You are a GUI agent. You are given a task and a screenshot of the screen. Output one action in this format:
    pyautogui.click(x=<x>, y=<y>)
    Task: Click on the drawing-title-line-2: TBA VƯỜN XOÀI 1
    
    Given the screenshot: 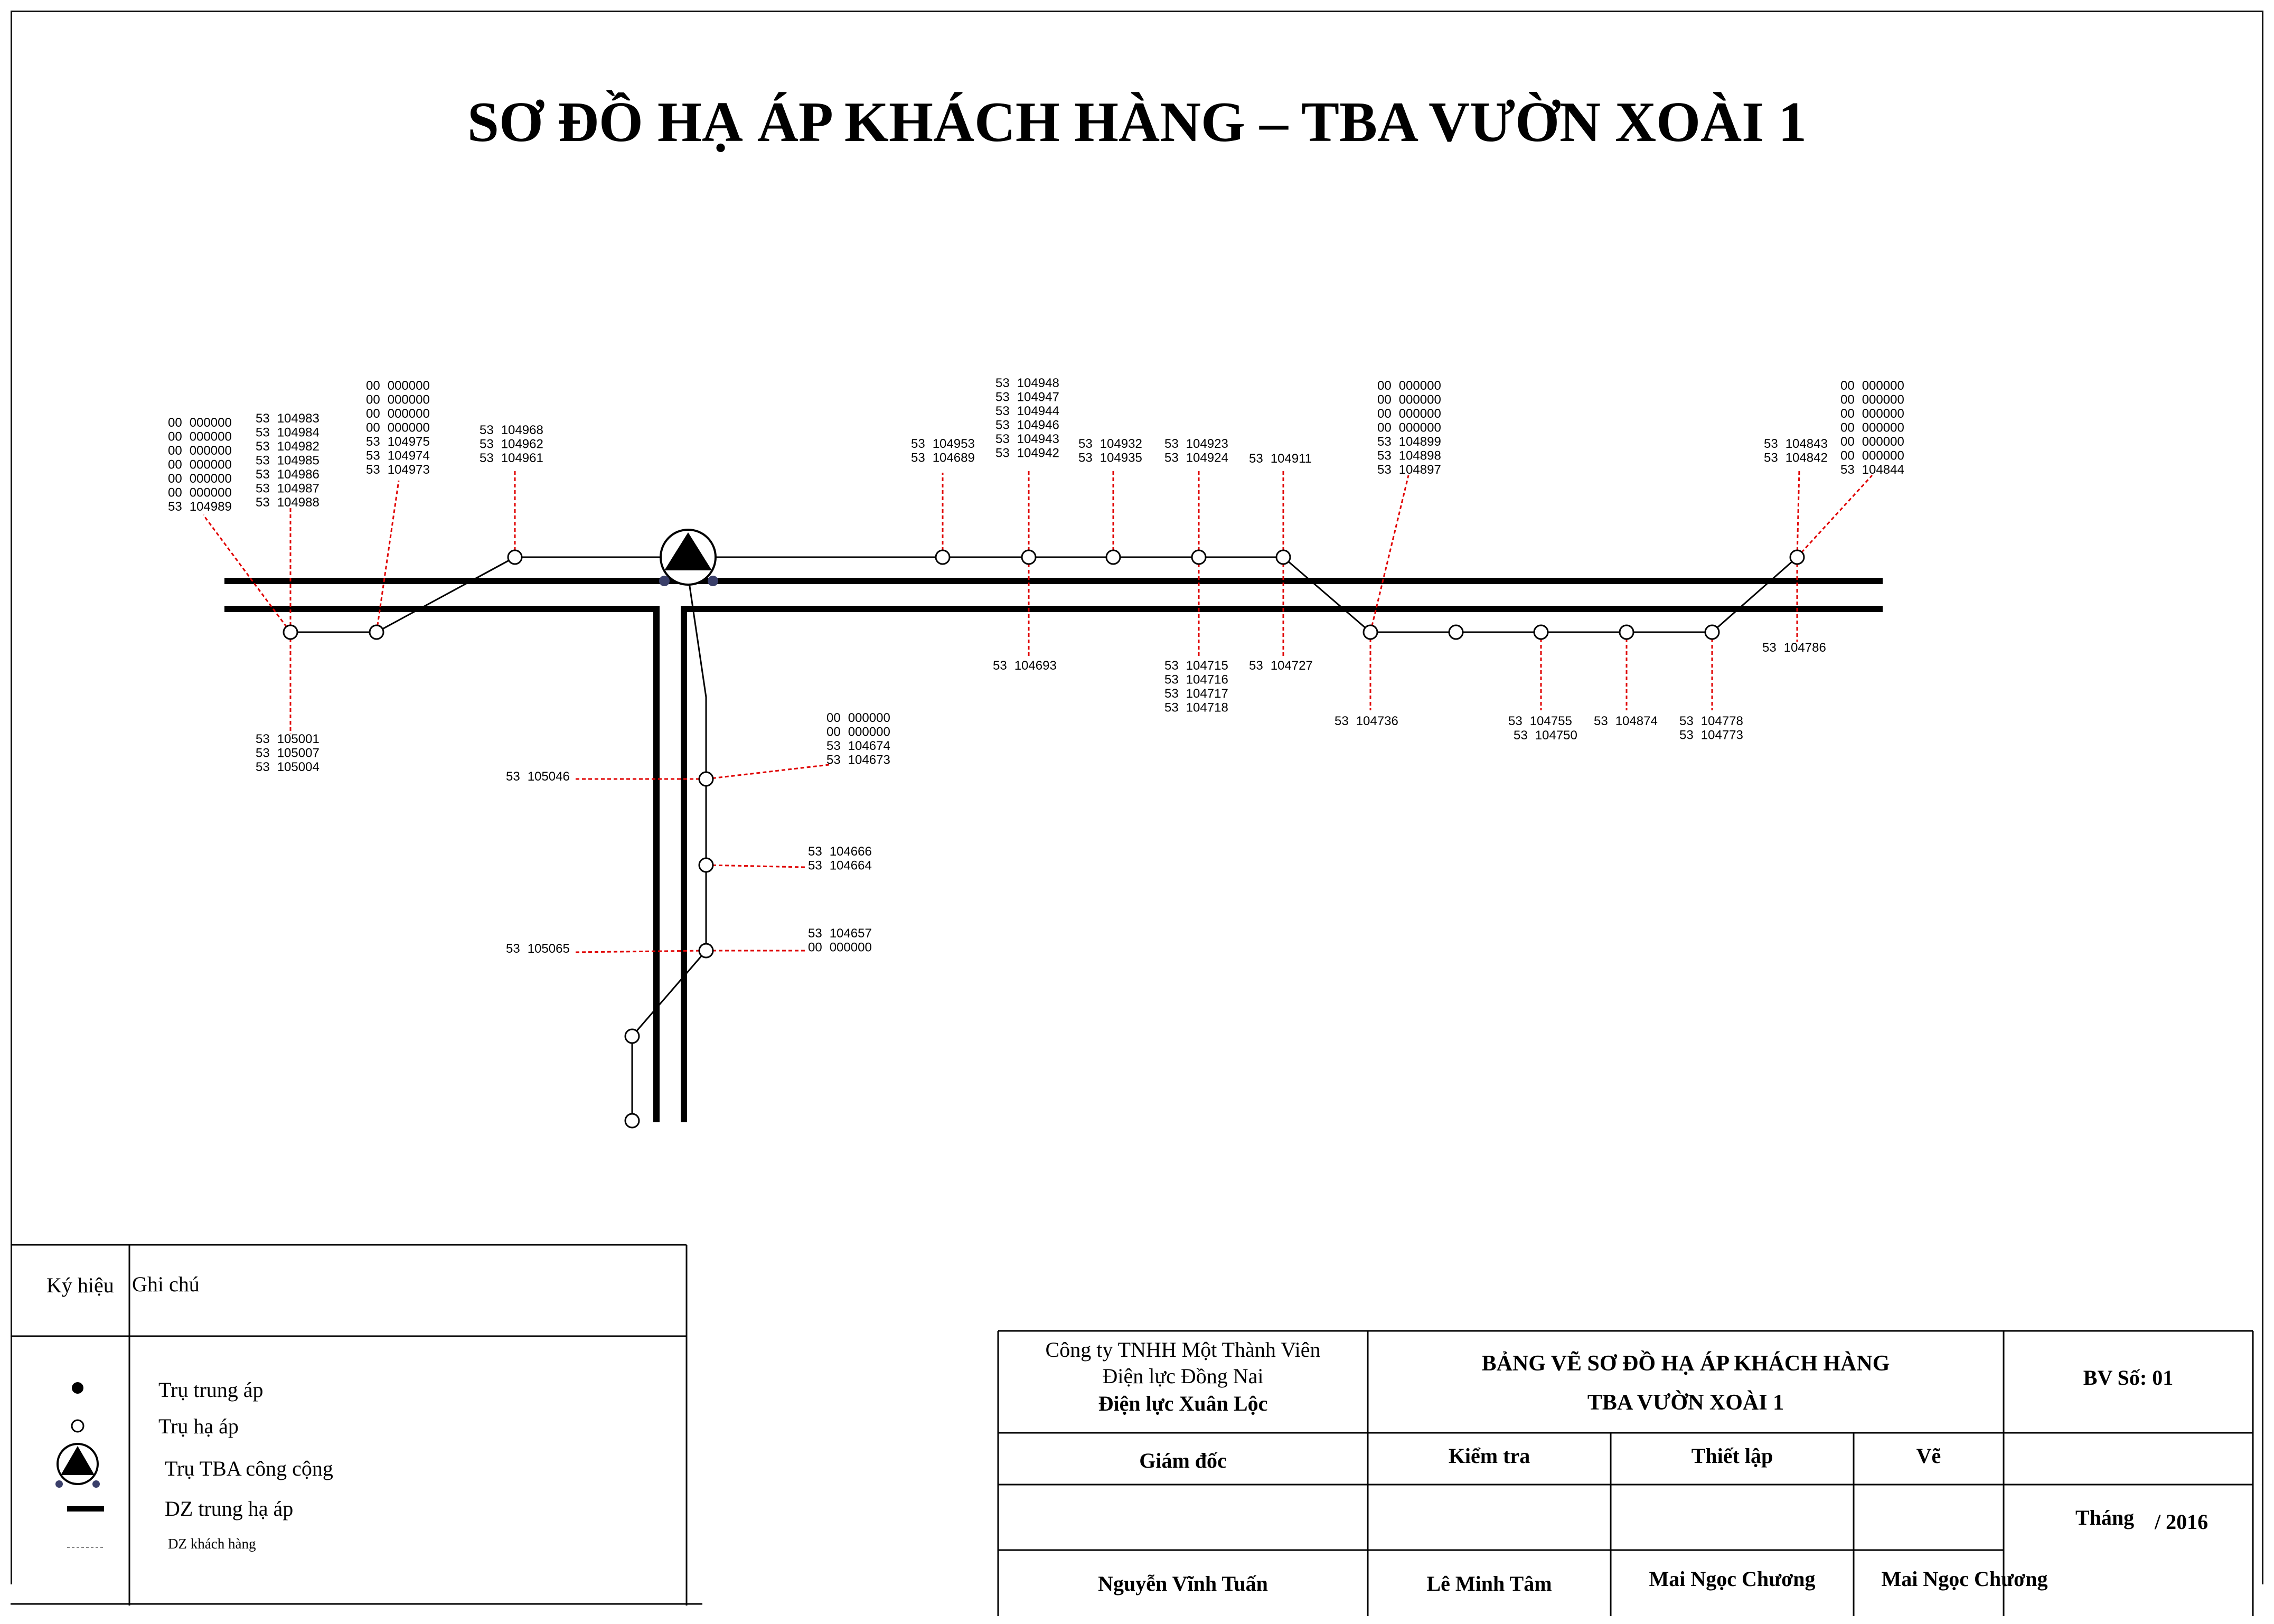 What is the action you would take?
    pyautogui.click(x=1685, y=1403)
    